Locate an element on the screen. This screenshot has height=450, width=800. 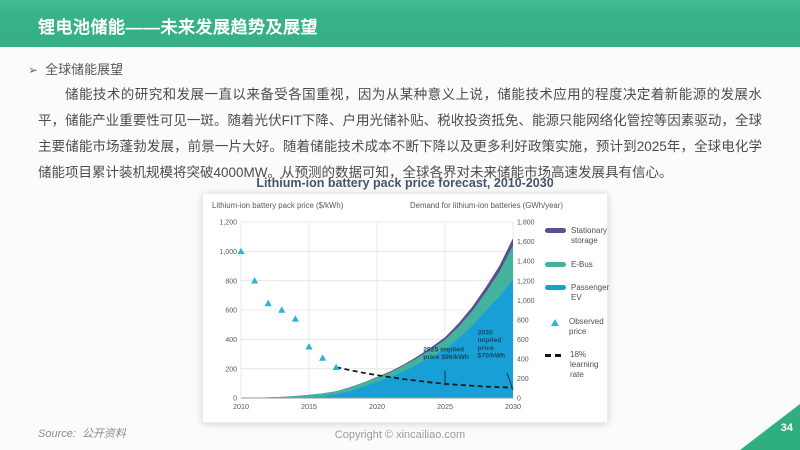
source-label: Source: is located at coordinates (57, 434).